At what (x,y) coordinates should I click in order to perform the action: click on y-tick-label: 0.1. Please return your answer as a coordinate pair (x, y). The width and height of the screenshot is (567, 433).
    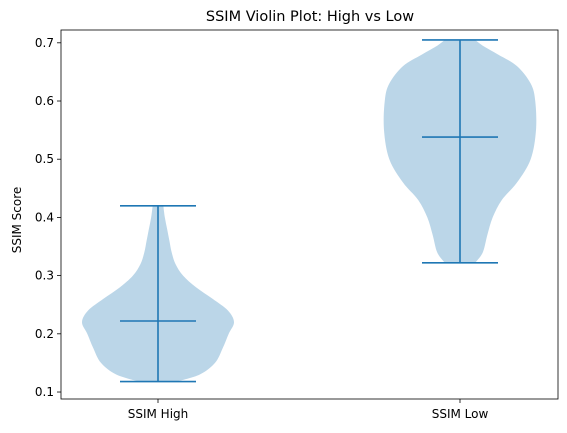
    Looking at the image, I should click on (44, 392).